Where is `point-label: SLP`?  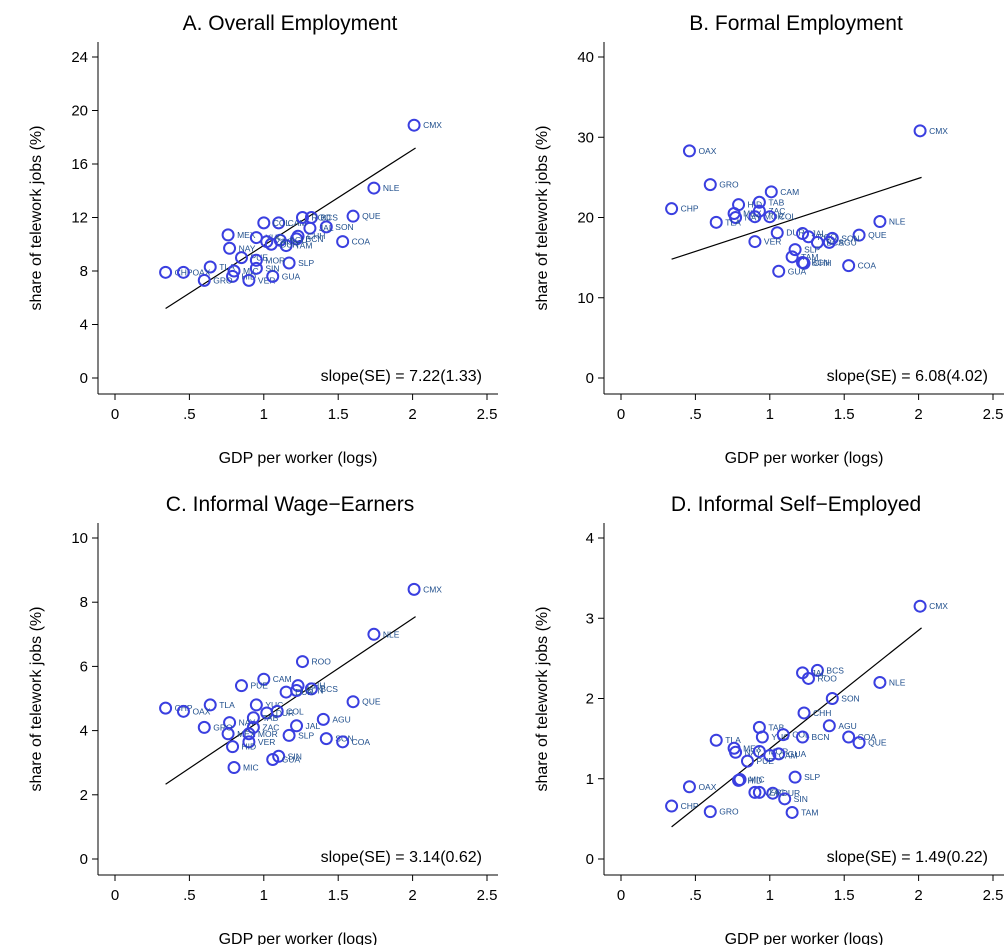 point-label: SLP is located at coordinates (306, 735).